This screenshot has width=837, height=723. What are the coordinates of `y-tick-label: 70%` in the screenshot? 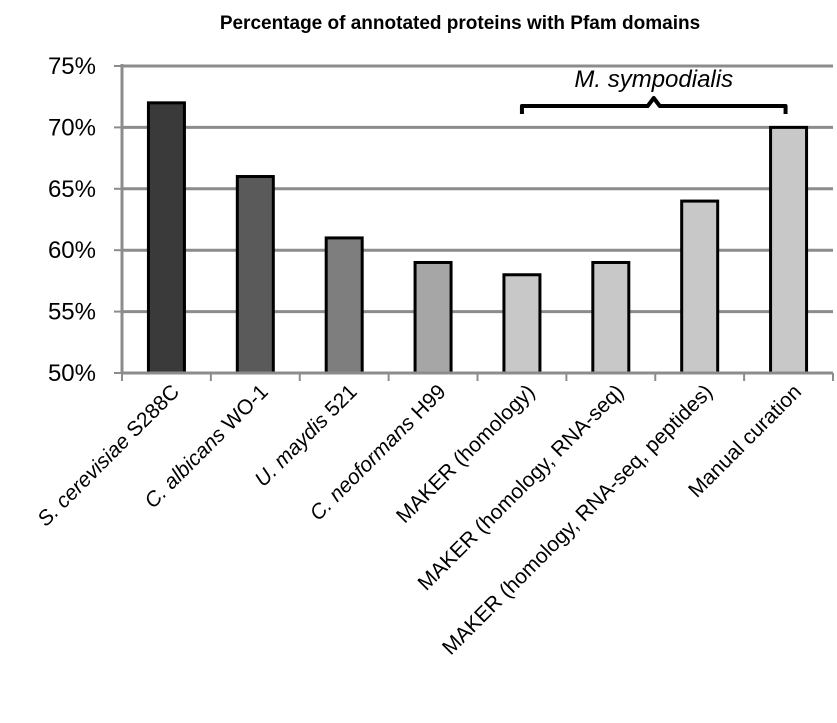 It's located at (72, 127).